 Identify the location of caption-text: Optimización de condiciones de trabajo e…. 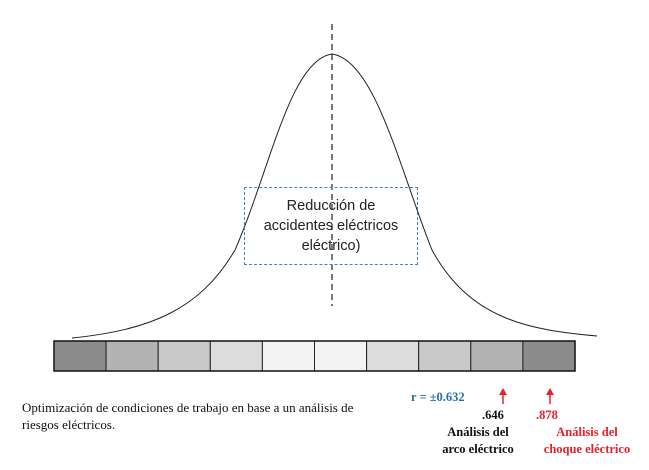
(188, 416).